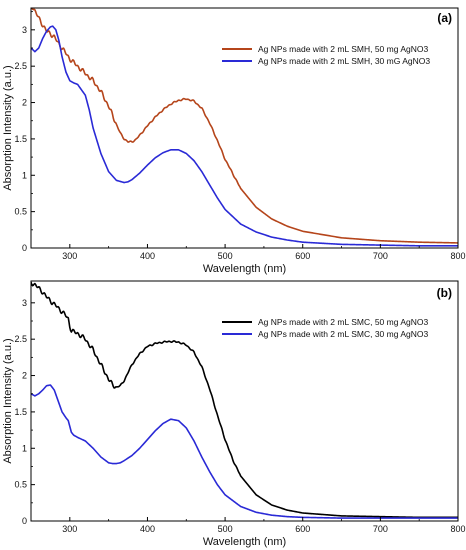 The width and height of the screenshot is (466, 550). What do you see at coordinates (344, 61) in the screenshot?
I see `legend-entry-2: Ag NPs made with 2 mL SMH, 30 mG AgNO3` at bounding box center [344, 61].